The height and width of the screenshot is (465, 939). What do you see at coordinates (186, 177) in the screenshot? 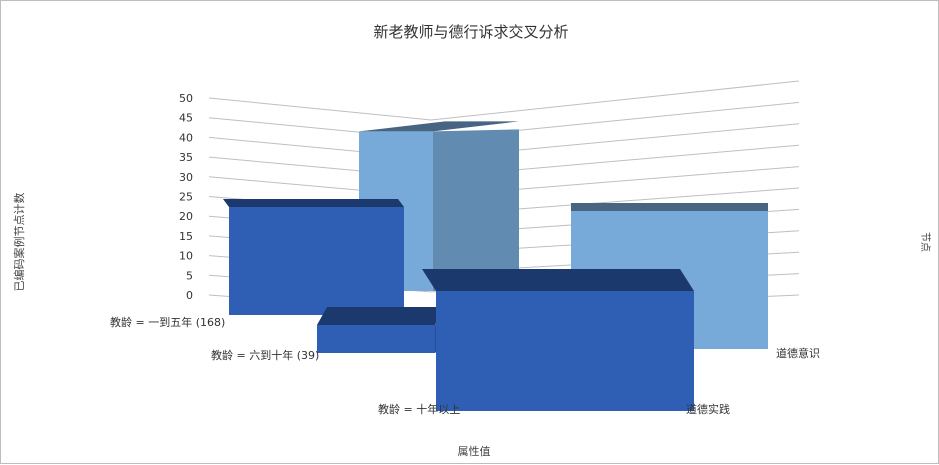
I see `y-tick-label: 30` at bounding box center [186, 177].